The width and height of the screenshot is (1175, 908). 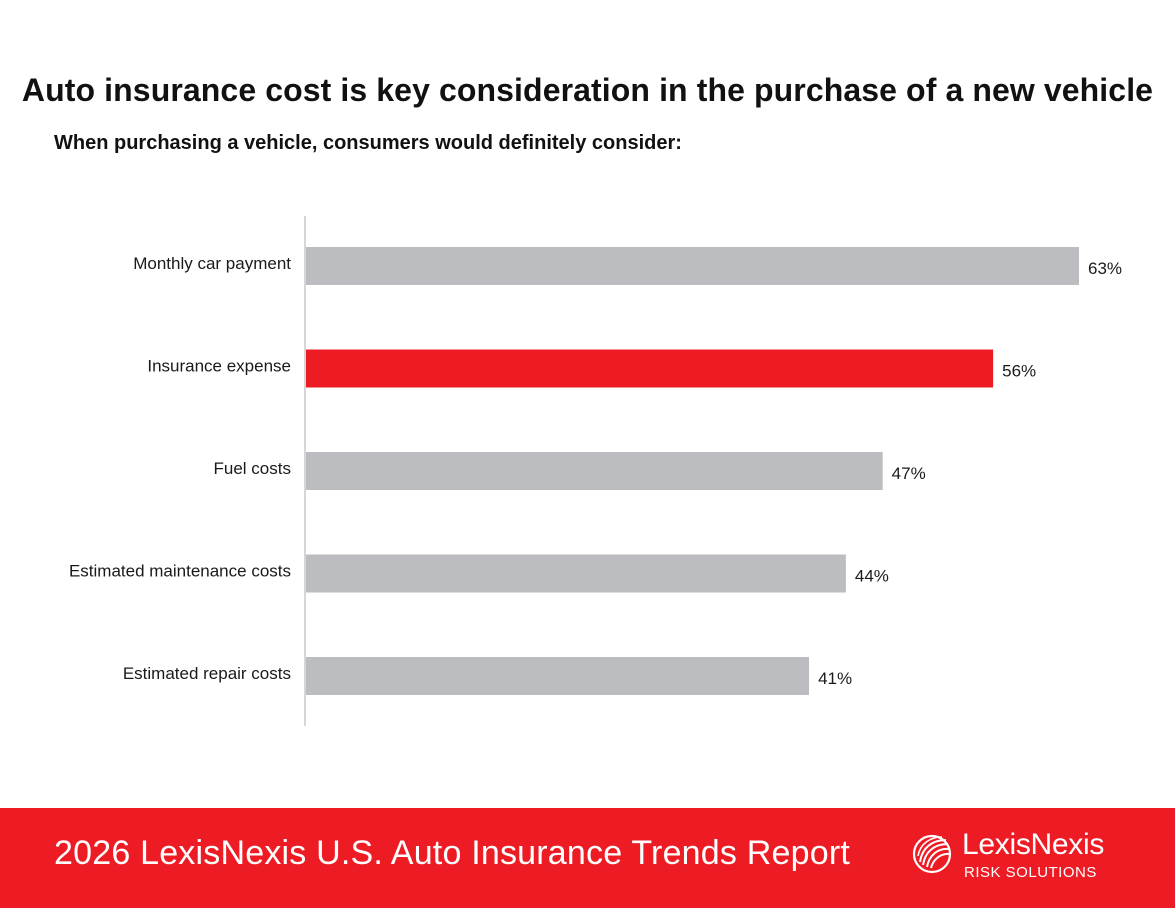 What do you see at coordinates (835, 678) in the screenshot?
I see `value-label: 41%` at bounding box center [835, 678].